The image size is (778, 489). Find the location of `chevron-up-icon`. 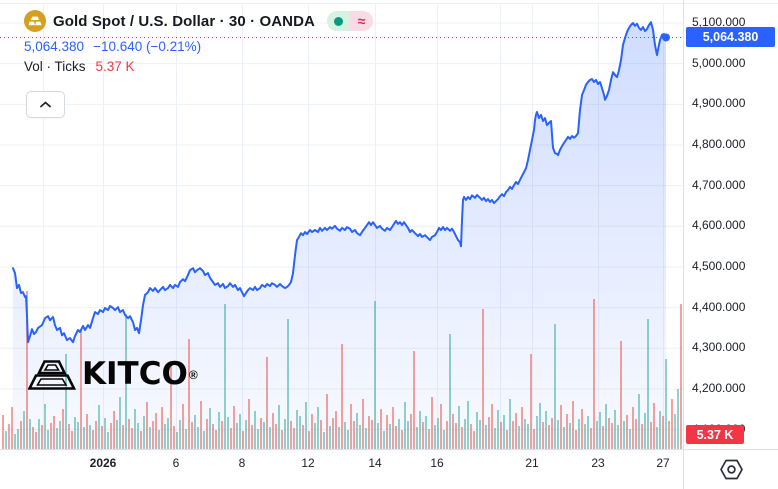

chevron-up-icon is located at coordinates (45, 104).